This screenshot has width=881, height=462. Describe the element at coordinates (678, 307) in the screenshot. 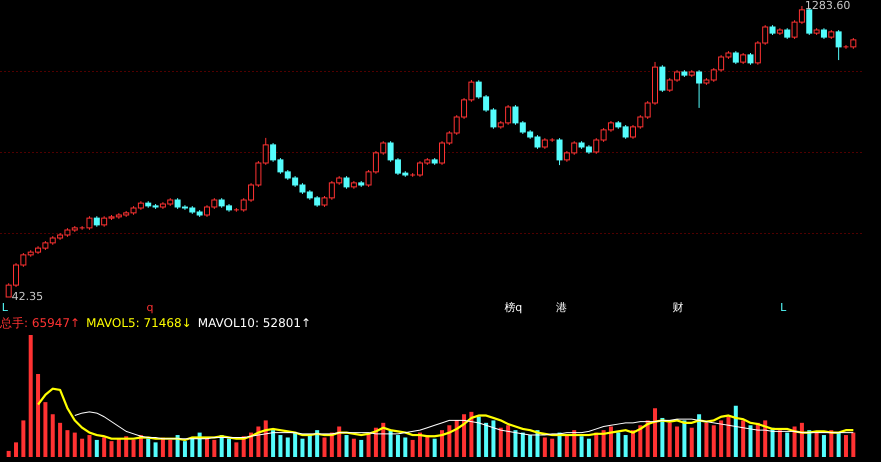

I see `text: 财` at that location.